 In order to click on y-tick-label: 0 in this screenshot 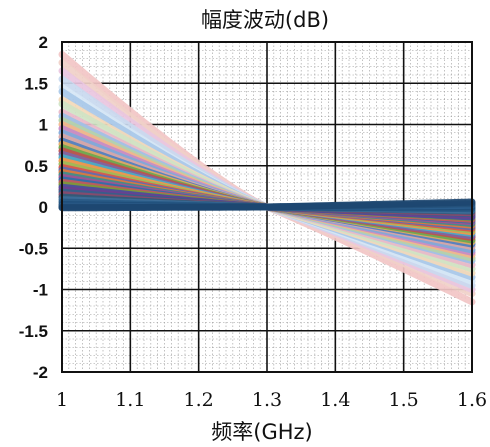, I will do `click(43, 207)`.